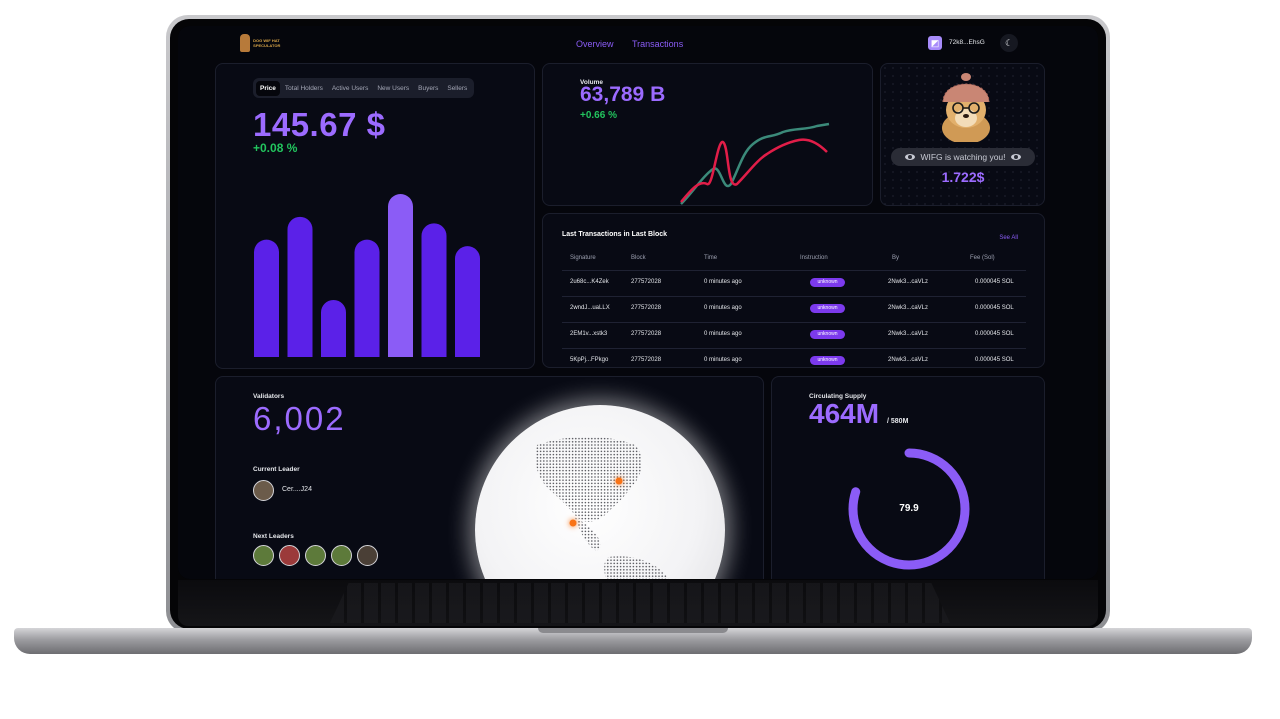 This screenshot has width=1280, height=719. Describe the element at coordinates (598, 115) in the screenshot. I see `volume-change: +0.66 %` at that location.